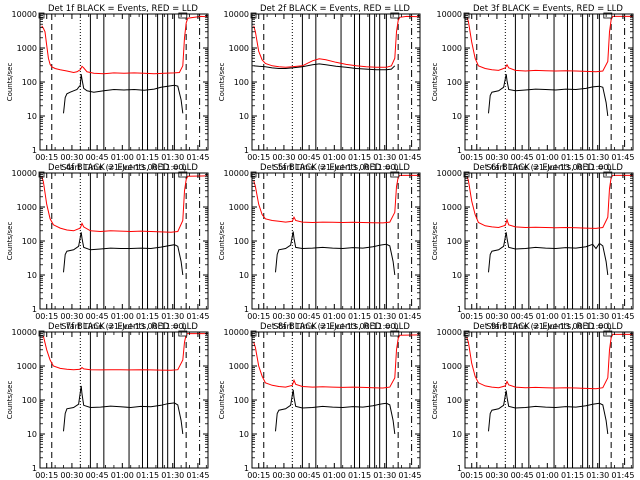  I want to click on panel-title: Det 7f BLACK = Events, RED = LLD, so click(123, 327).